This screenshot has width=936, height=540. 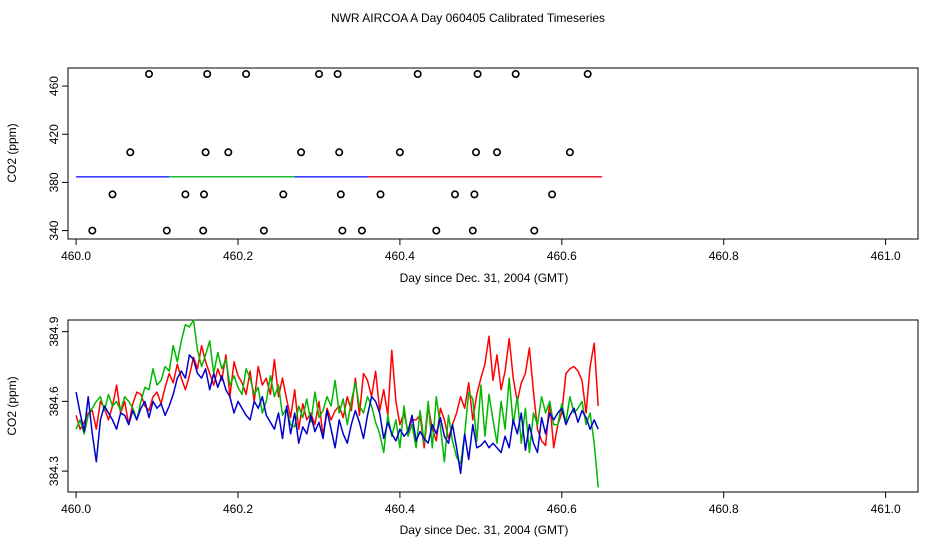 I want to click on y-tick-label: 340, so click(x=54, y=230).